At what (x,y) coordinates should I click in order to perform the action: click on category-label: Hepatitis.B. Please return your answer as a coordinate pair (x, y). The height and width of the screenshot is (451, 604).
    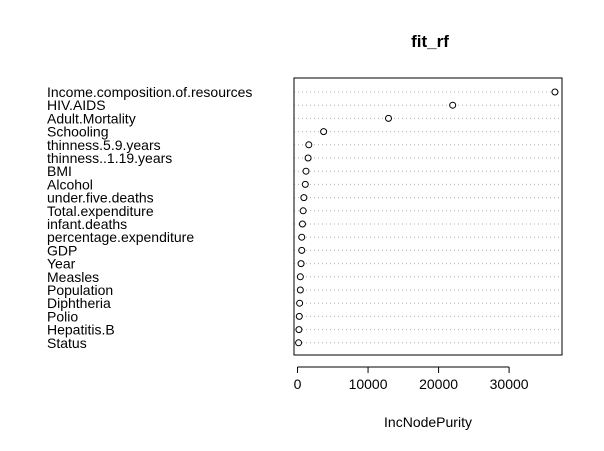
    Looking at the image, I should click on (81, 330).